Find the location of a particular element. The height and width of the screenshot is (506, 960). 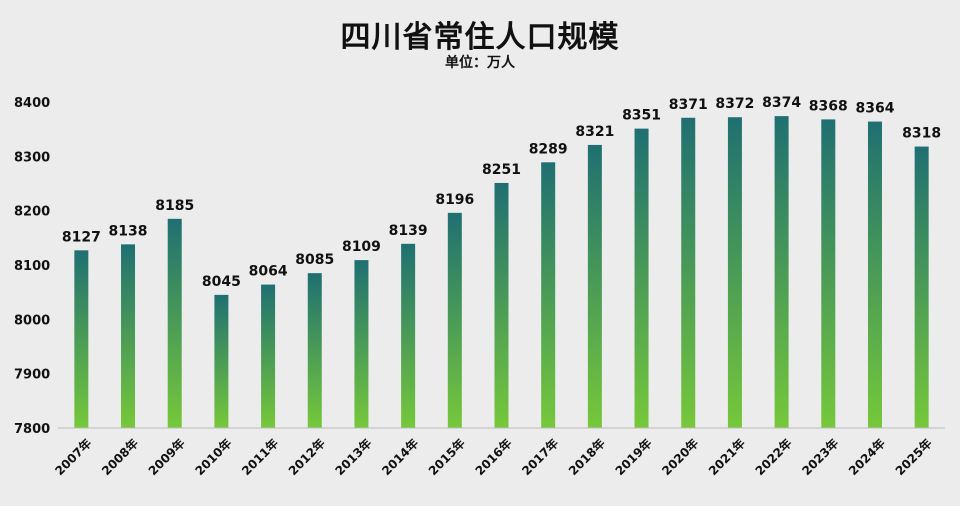

x-tick-label: 2007年 is located at coordinates (73, 456).